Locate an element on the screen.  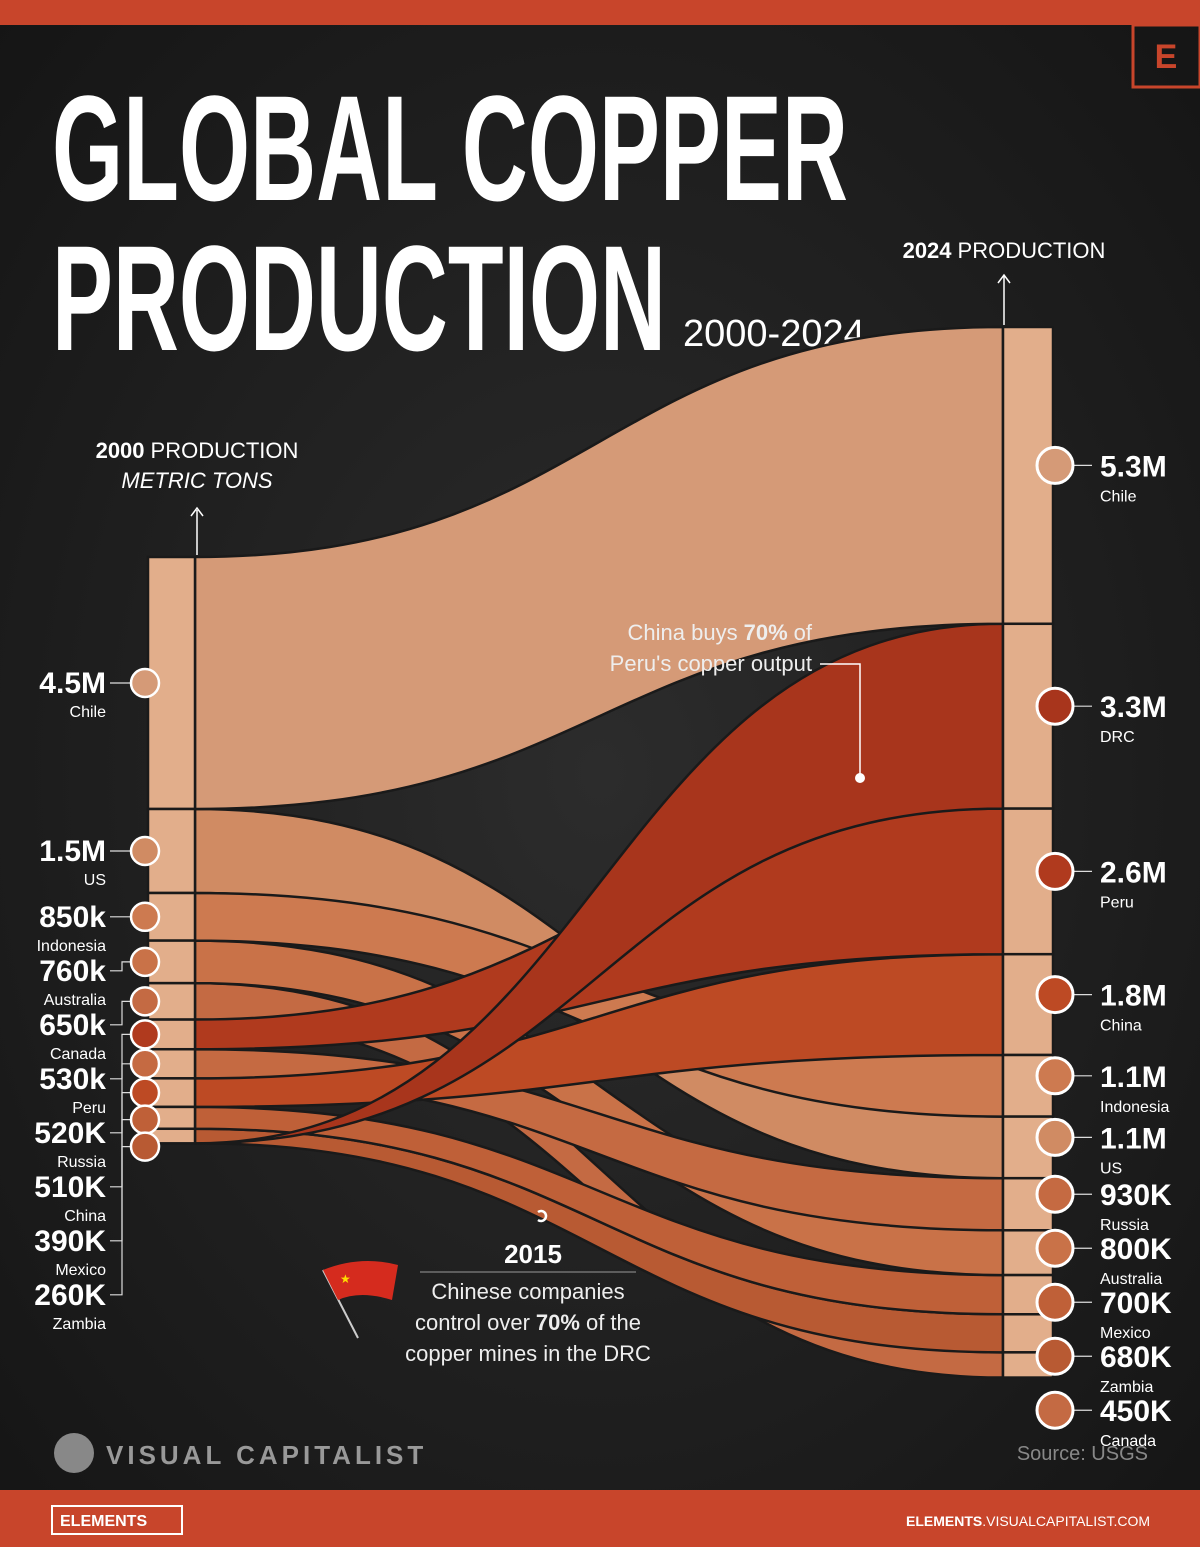
bottom-bar is located at coordinates (600, 1518).